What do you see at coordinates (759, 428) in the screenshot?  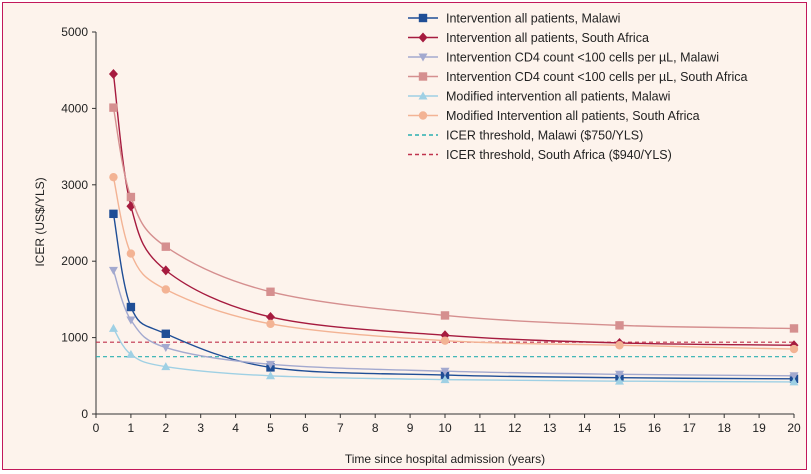 I see `x-tick-label: 19` at bounding box center [759, 428].